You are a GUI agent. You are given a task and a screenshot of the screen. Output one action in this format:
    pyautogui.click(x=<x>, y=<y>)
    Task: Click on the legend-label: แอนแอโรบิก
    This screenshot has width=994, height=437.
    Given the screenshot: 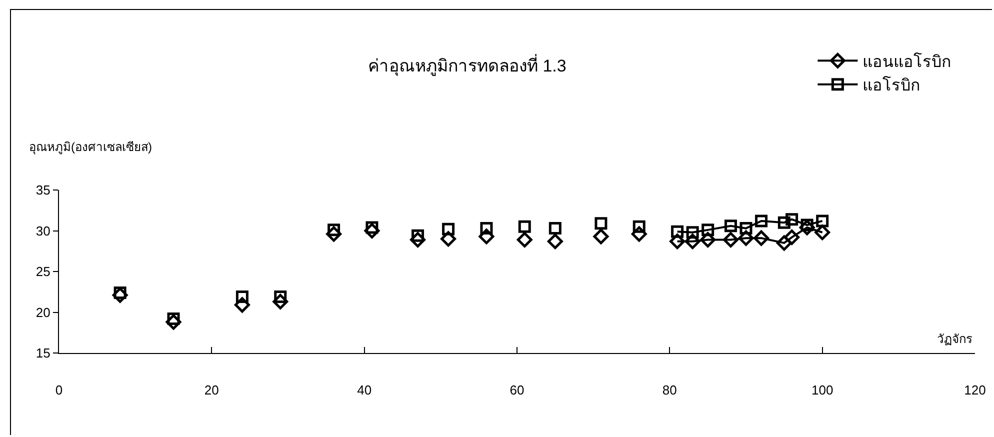 What is the action you would take?
    pyautogui.click(x=907, y=61)
    